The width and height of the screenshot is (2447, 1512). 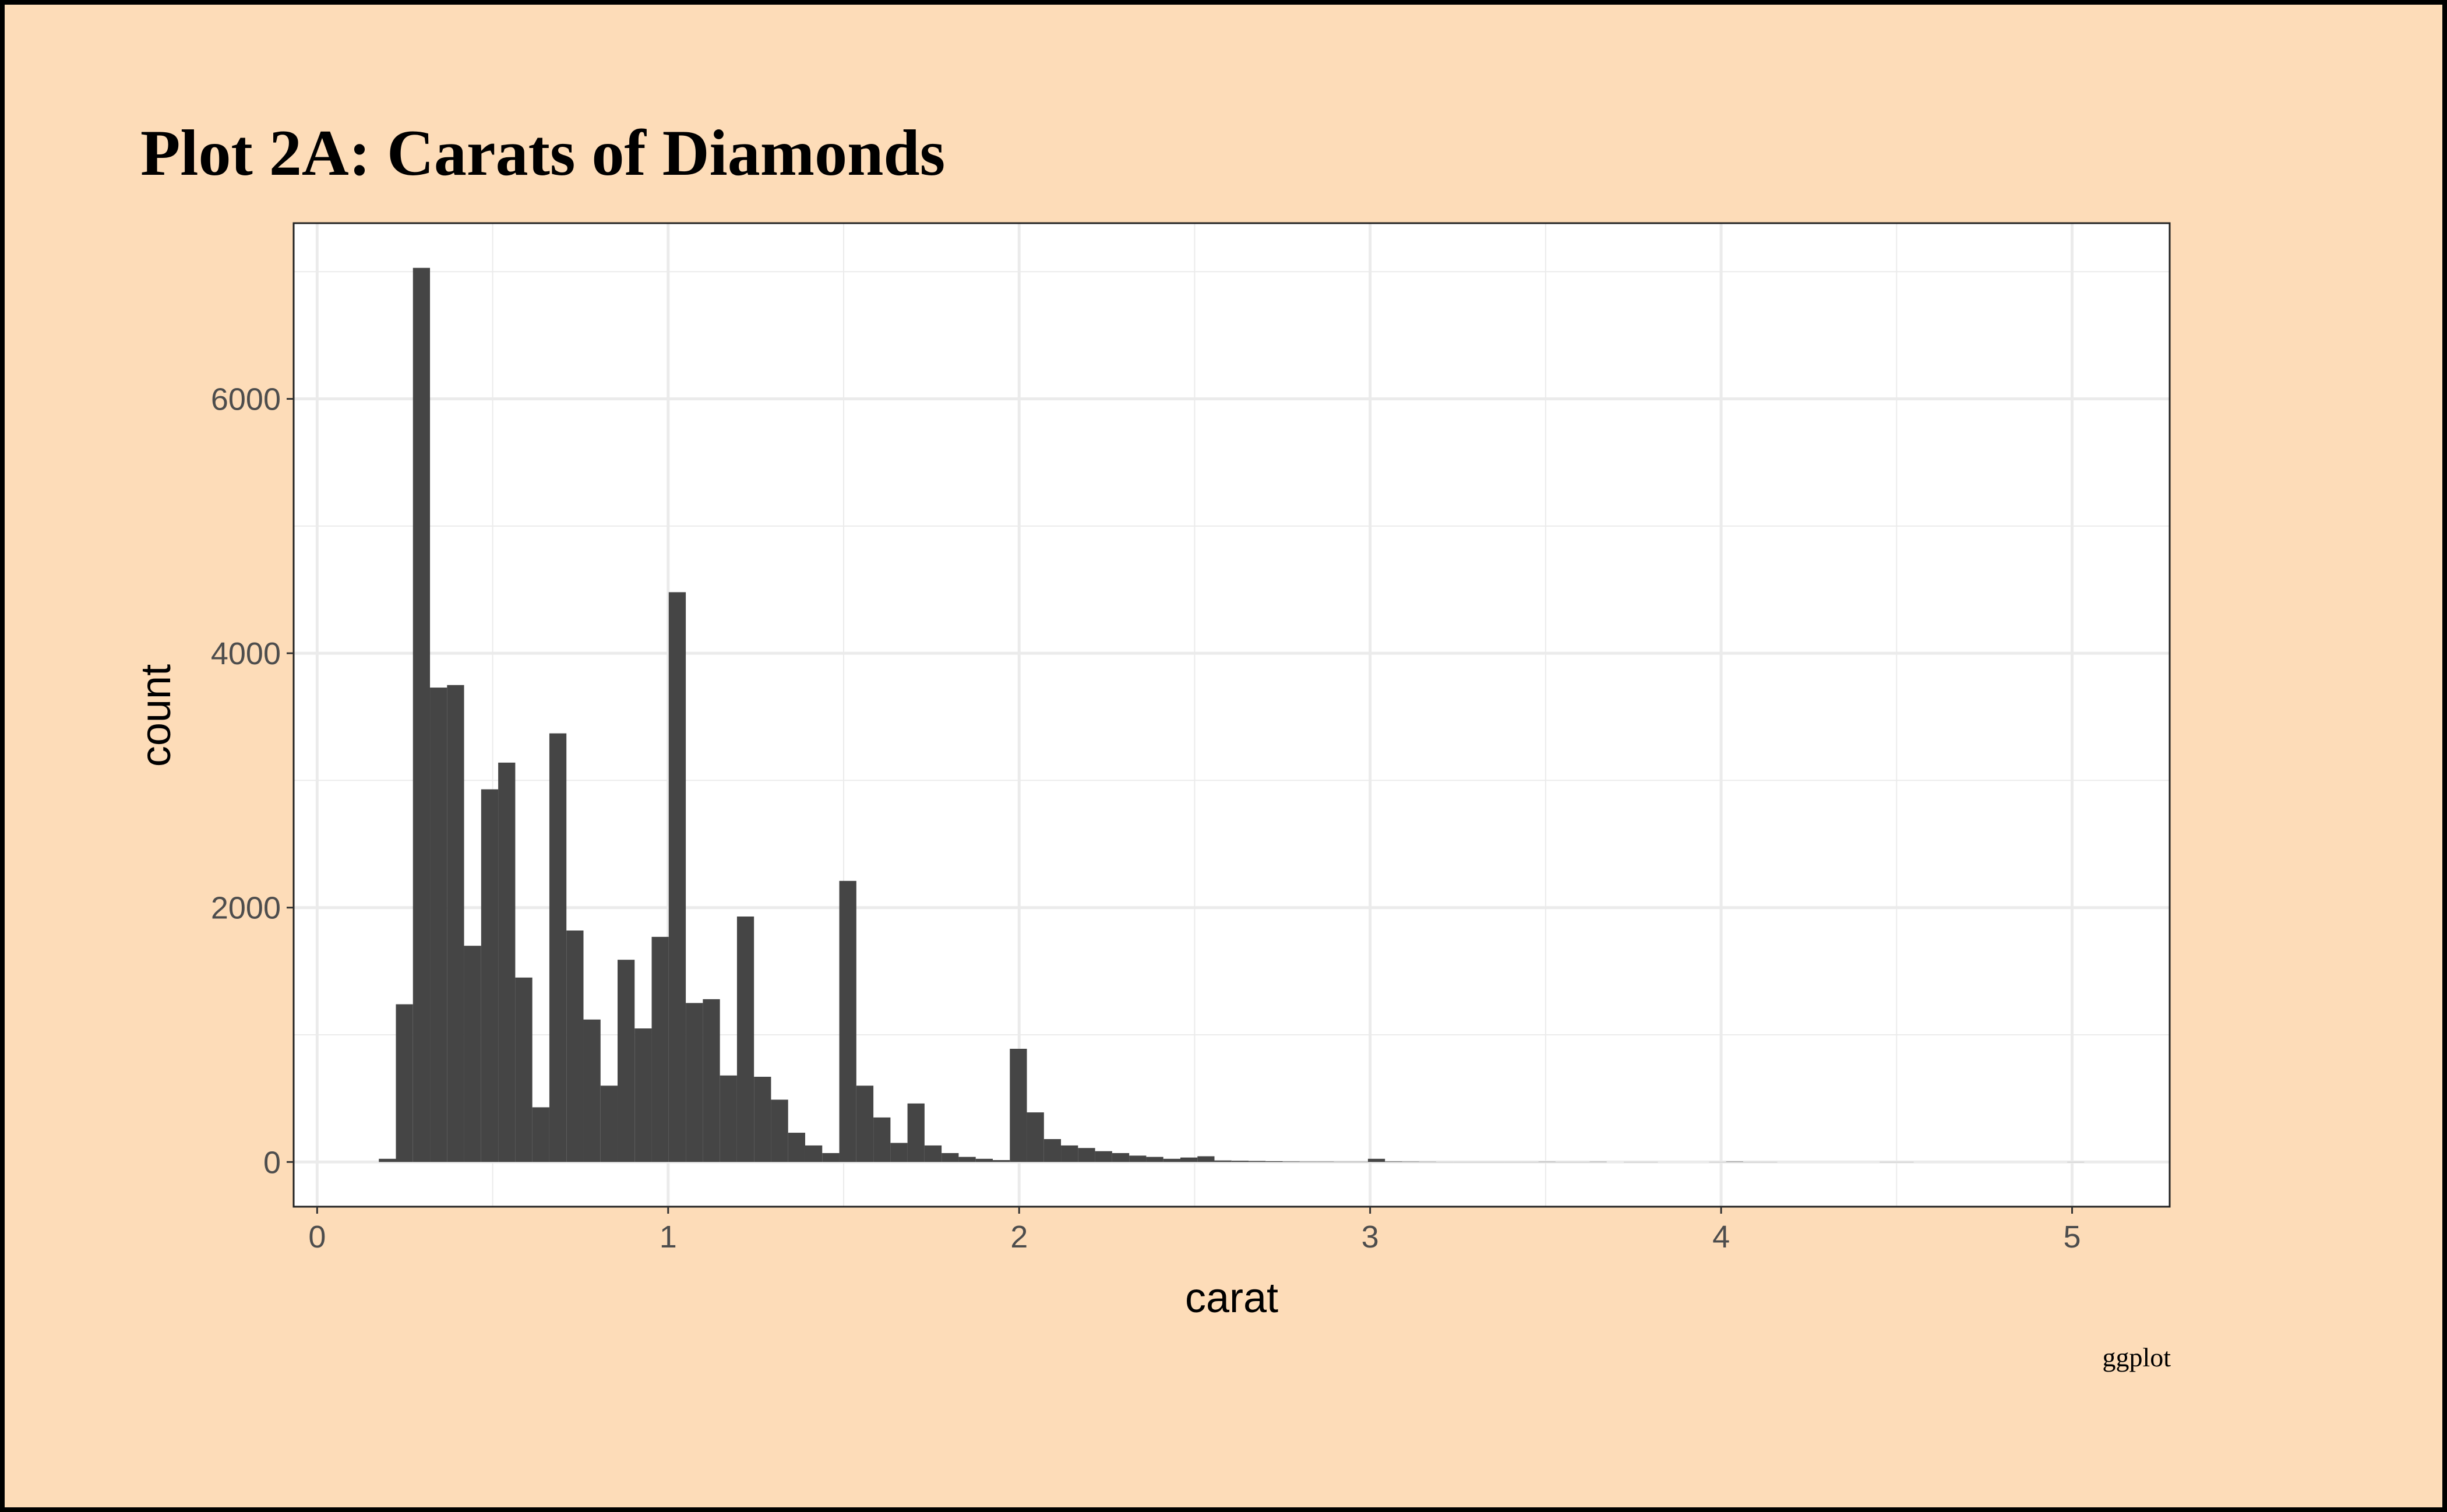 What do you see at coordinates (2072, 1237) in the screenshot?
I see `x-tick-label: 5` at bounding box center [2072, 1237].